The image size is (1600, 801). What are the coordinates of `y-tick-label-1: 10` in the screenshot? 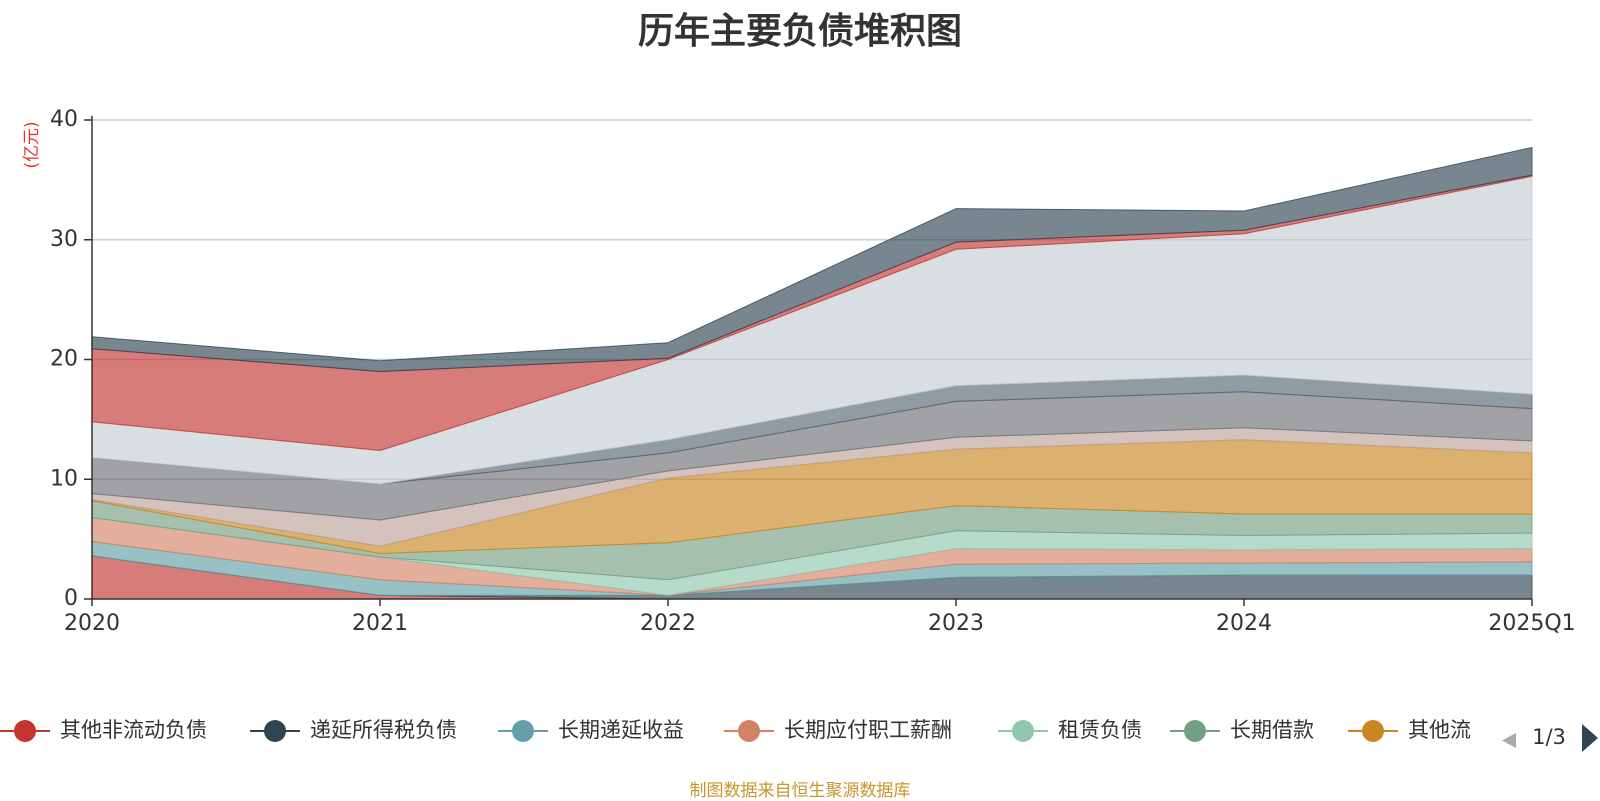 It's located at (64, 478).